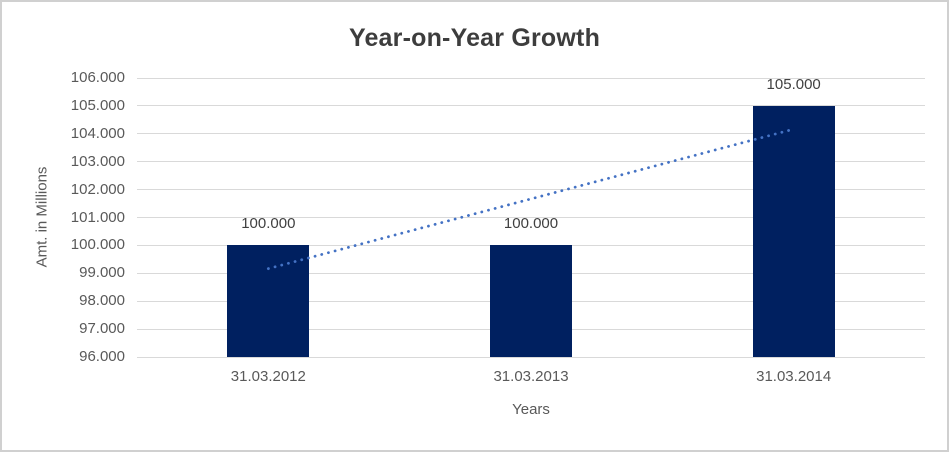  I want to click on y-axis-tick-label: 99.000, so click(102, 273).